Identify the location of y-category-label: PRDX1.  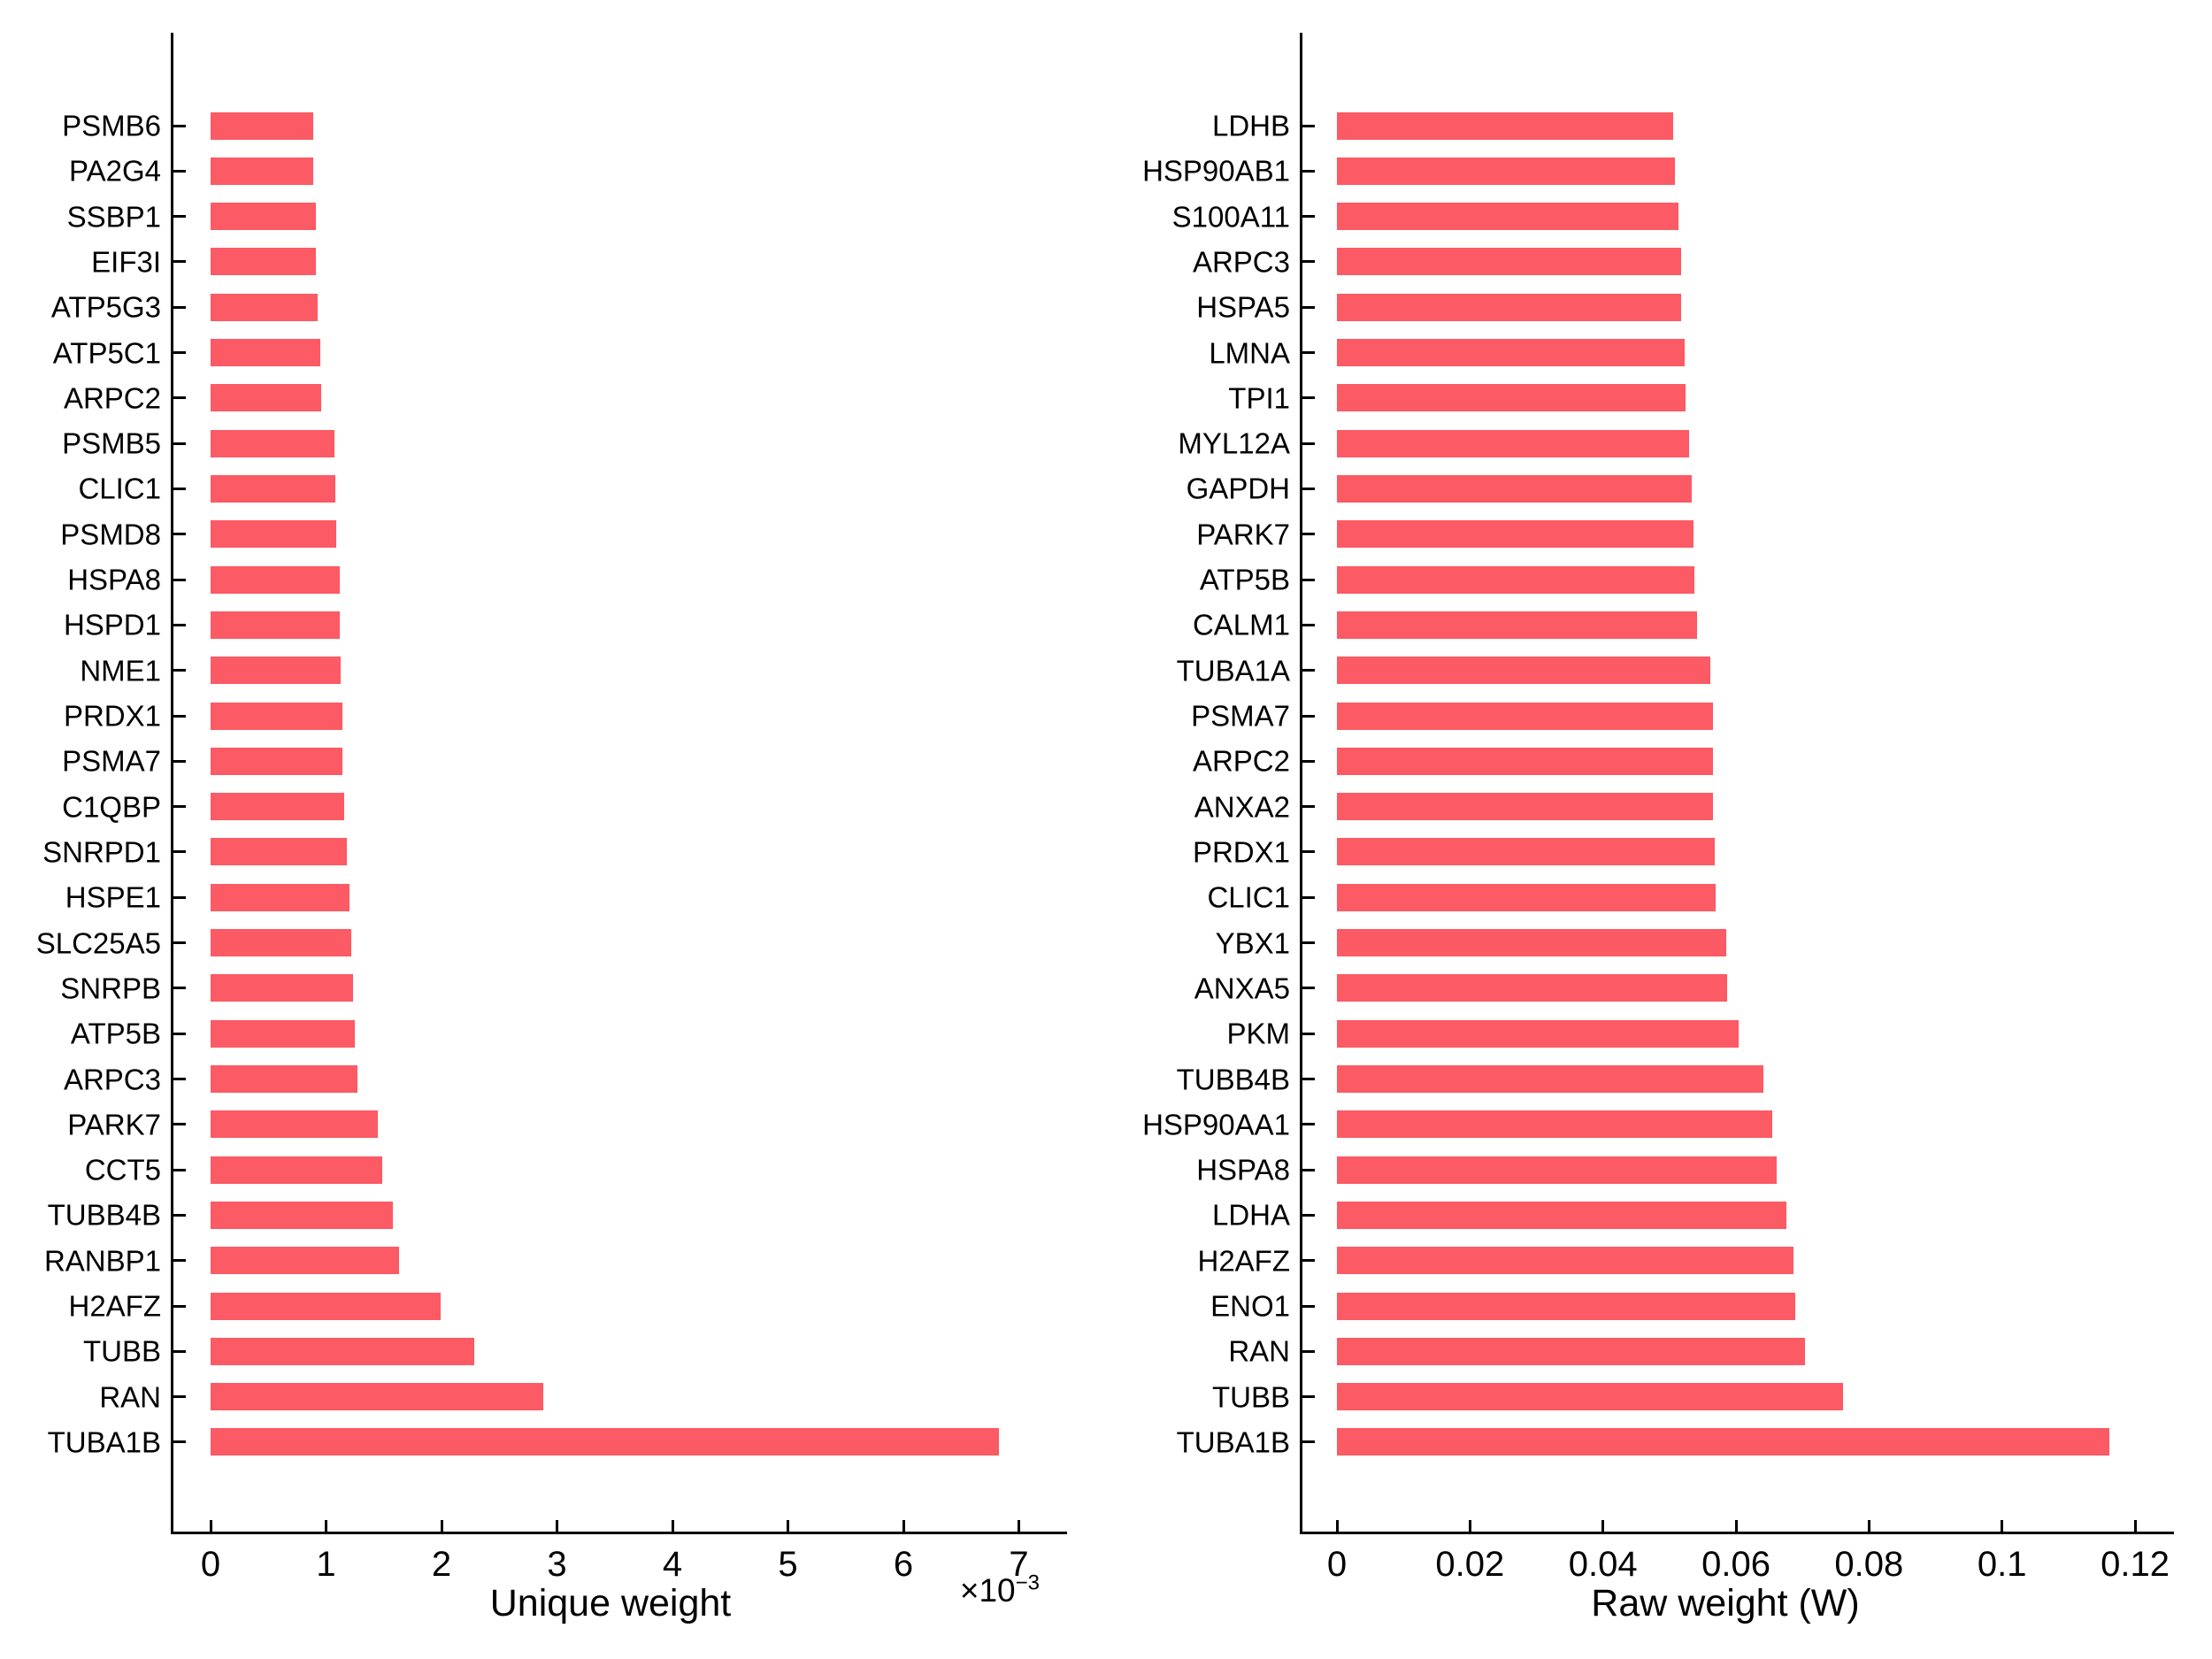
(112, 716).